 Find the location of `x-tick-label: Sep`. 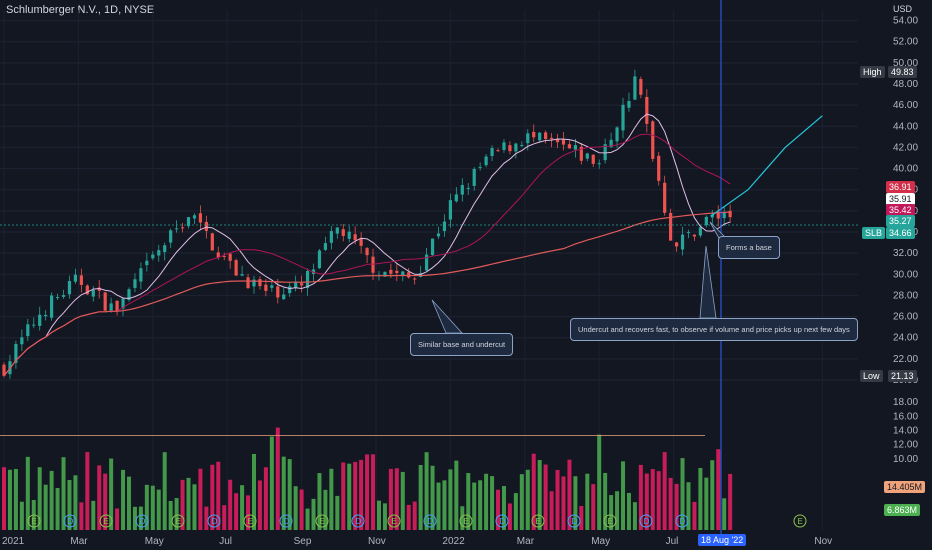

x-tick-label: Sep is located at coordinates (303, 541).